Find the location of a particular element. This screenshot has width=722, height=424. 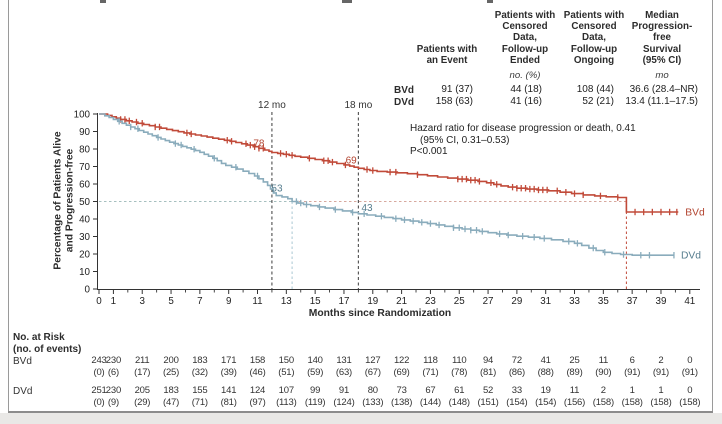

y-tick-label: 0 is located at coordinates (88, 289).